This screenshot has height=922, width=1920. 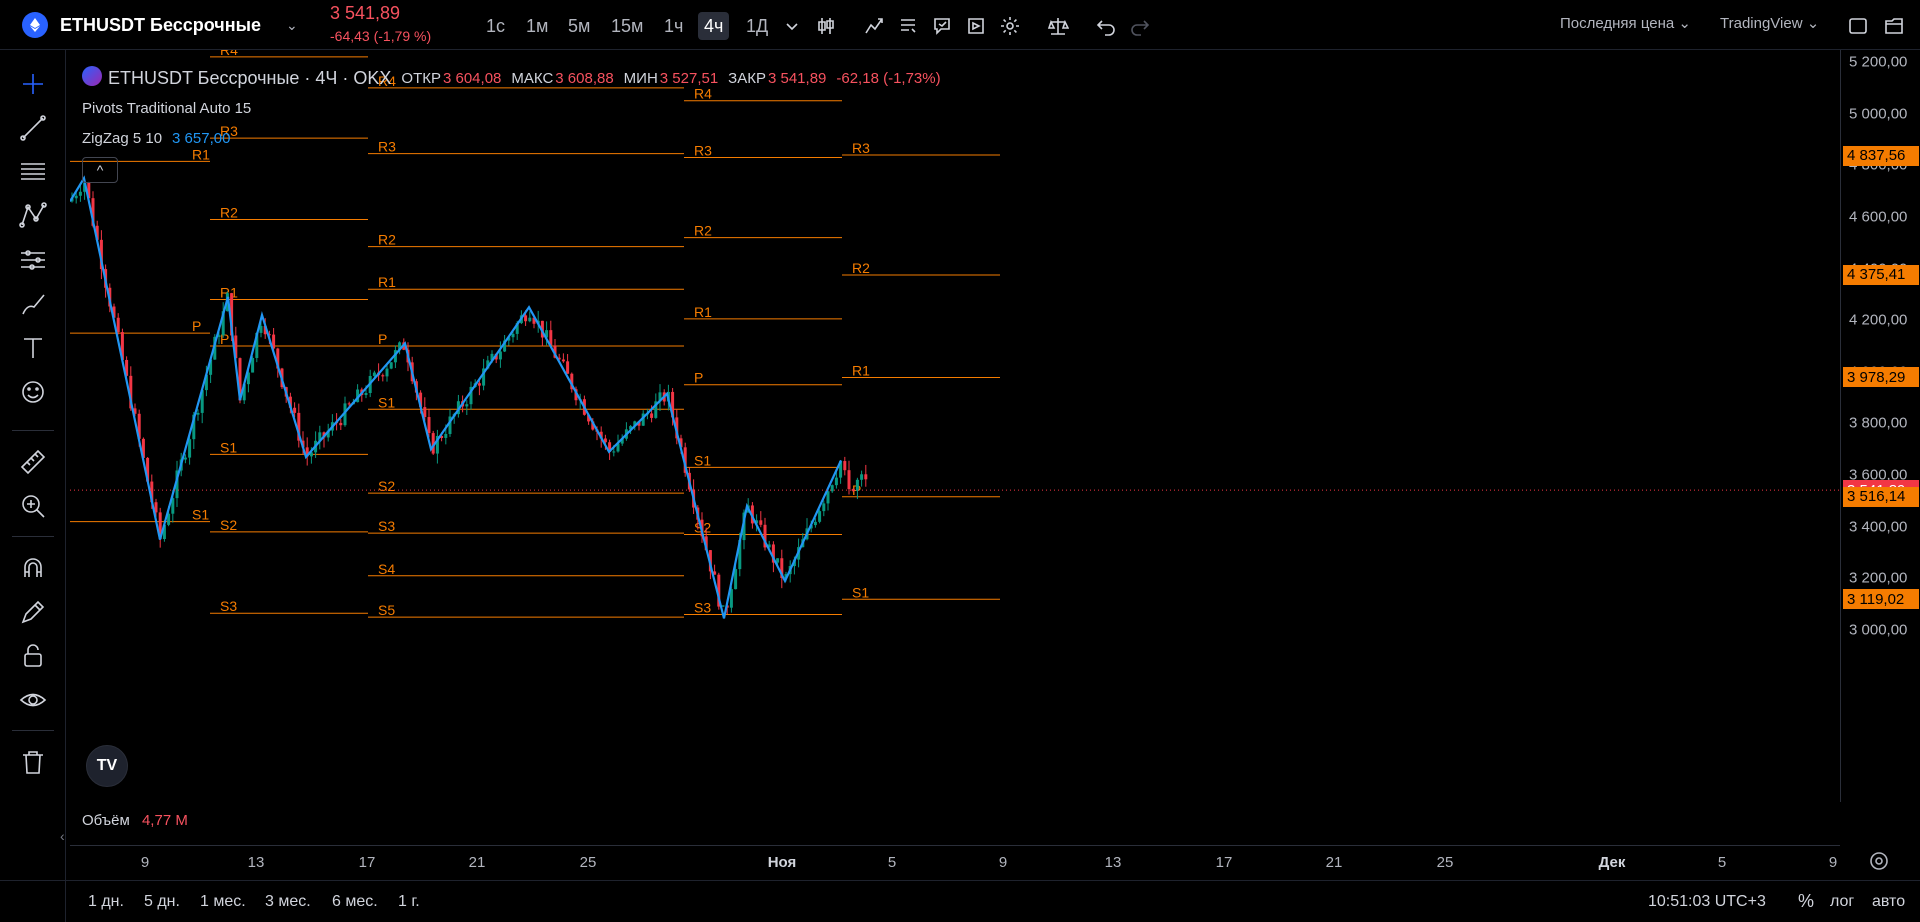 I want to click on fib-retracement-icon, so click(x=33, y=172).